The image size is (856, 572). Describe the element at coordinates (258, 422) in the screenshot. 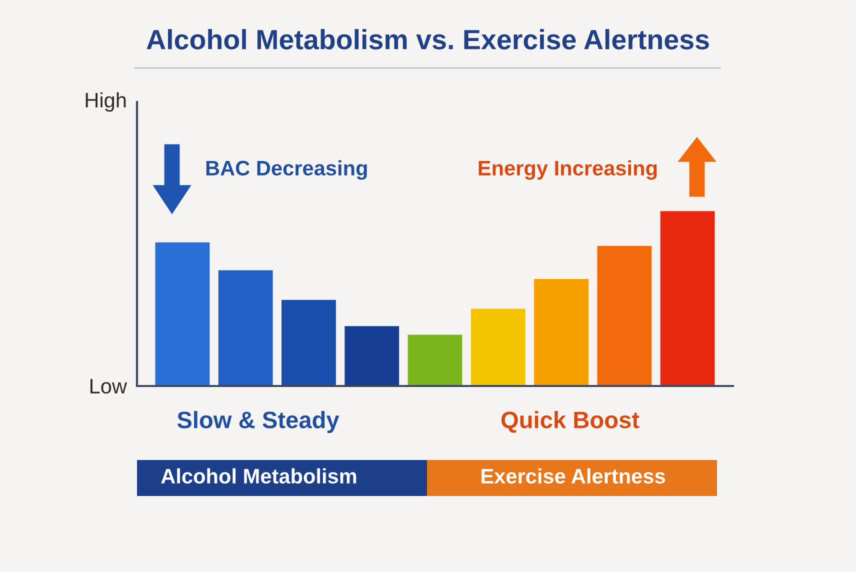

I see `text: Slow & Steady` at that location.